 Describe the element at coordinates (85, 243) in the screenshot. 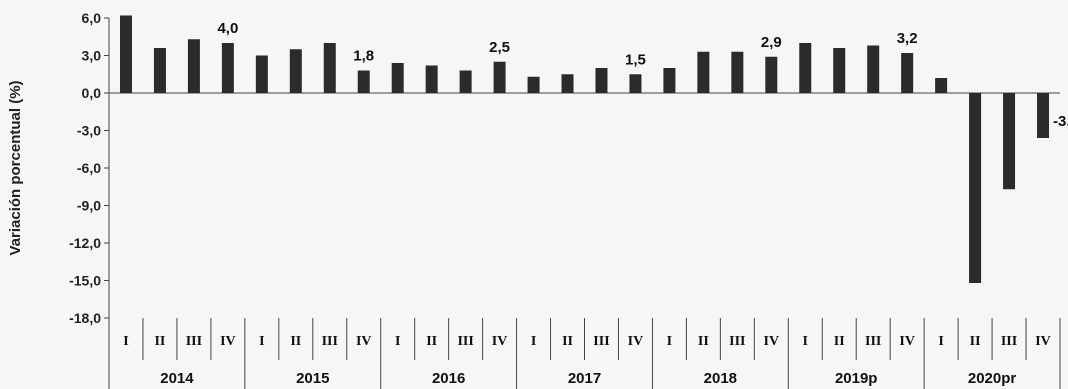

I see `y-tick-label: -12,0` at that location.